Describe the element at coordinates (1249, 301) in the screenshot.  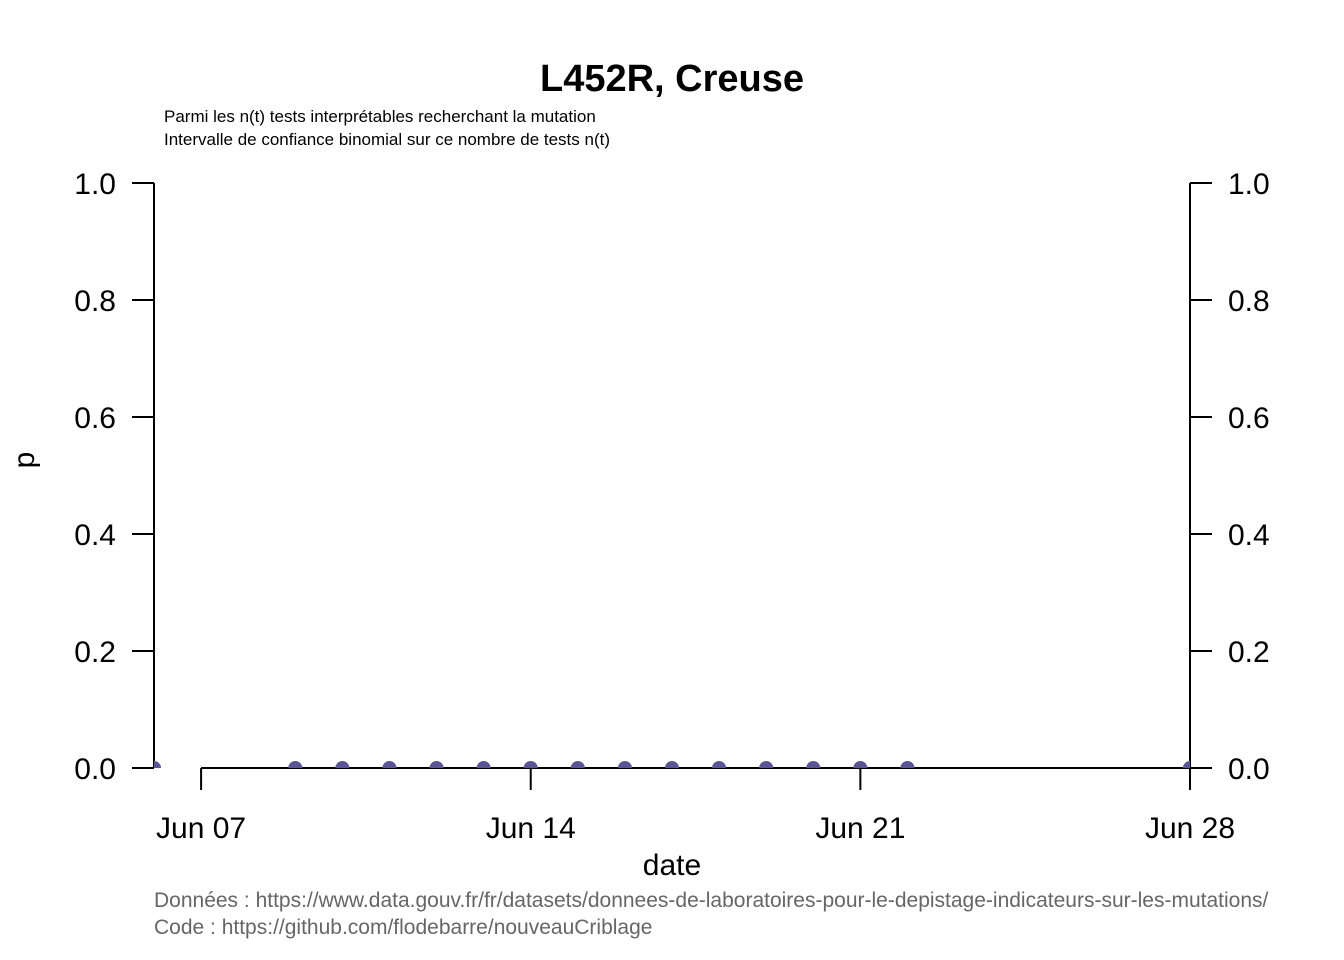
I see `y-tick-label-right: 0.8` at that location.